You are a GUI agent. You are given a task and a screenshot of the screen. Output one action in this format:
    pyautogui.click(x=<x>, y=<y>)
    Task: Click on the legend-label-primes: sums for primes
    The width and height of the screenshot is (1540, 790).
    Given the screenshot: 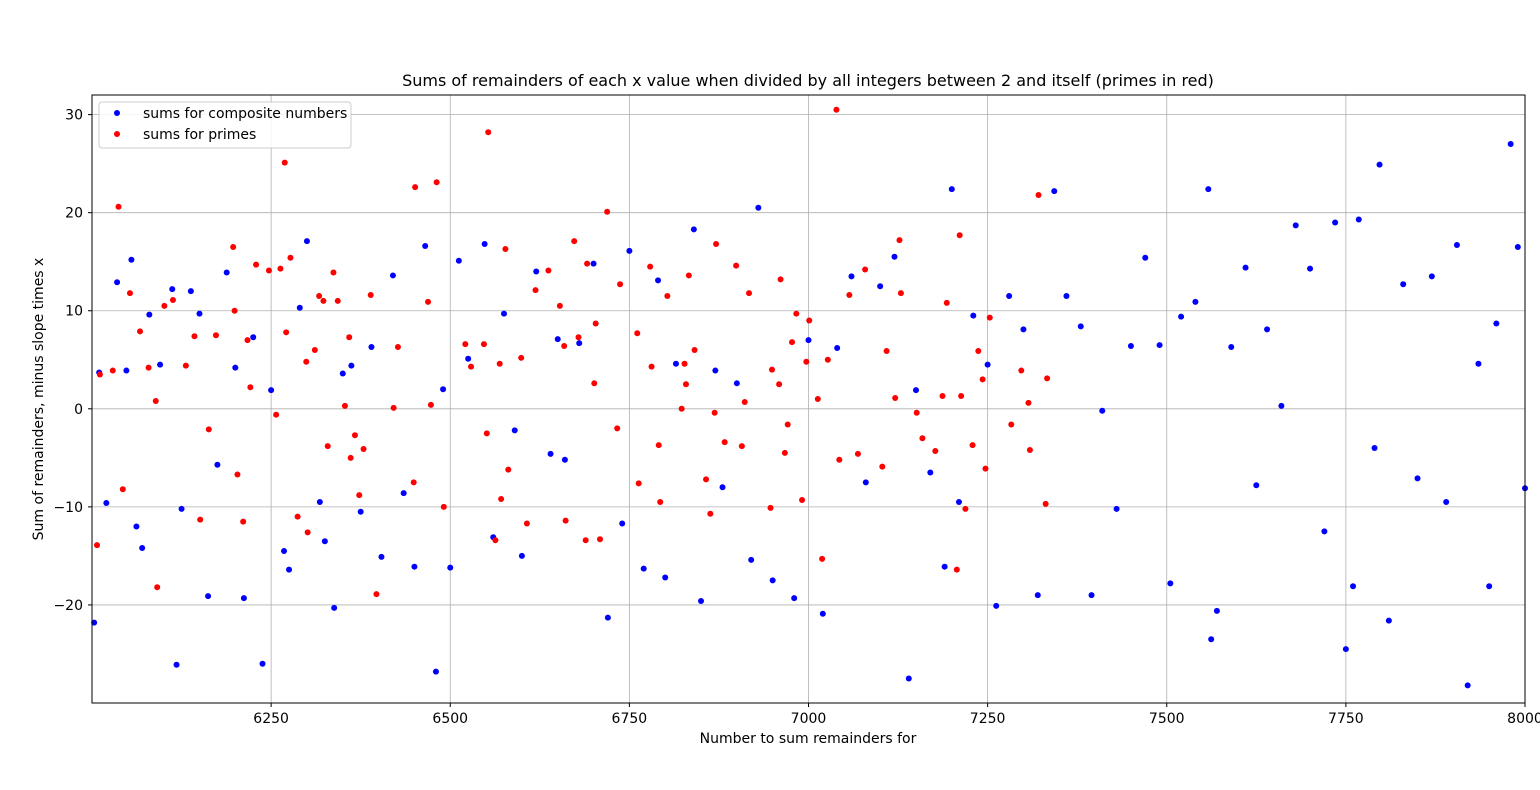 What is the action you would take?
    pyautogui.click(x=199, y=135)
    